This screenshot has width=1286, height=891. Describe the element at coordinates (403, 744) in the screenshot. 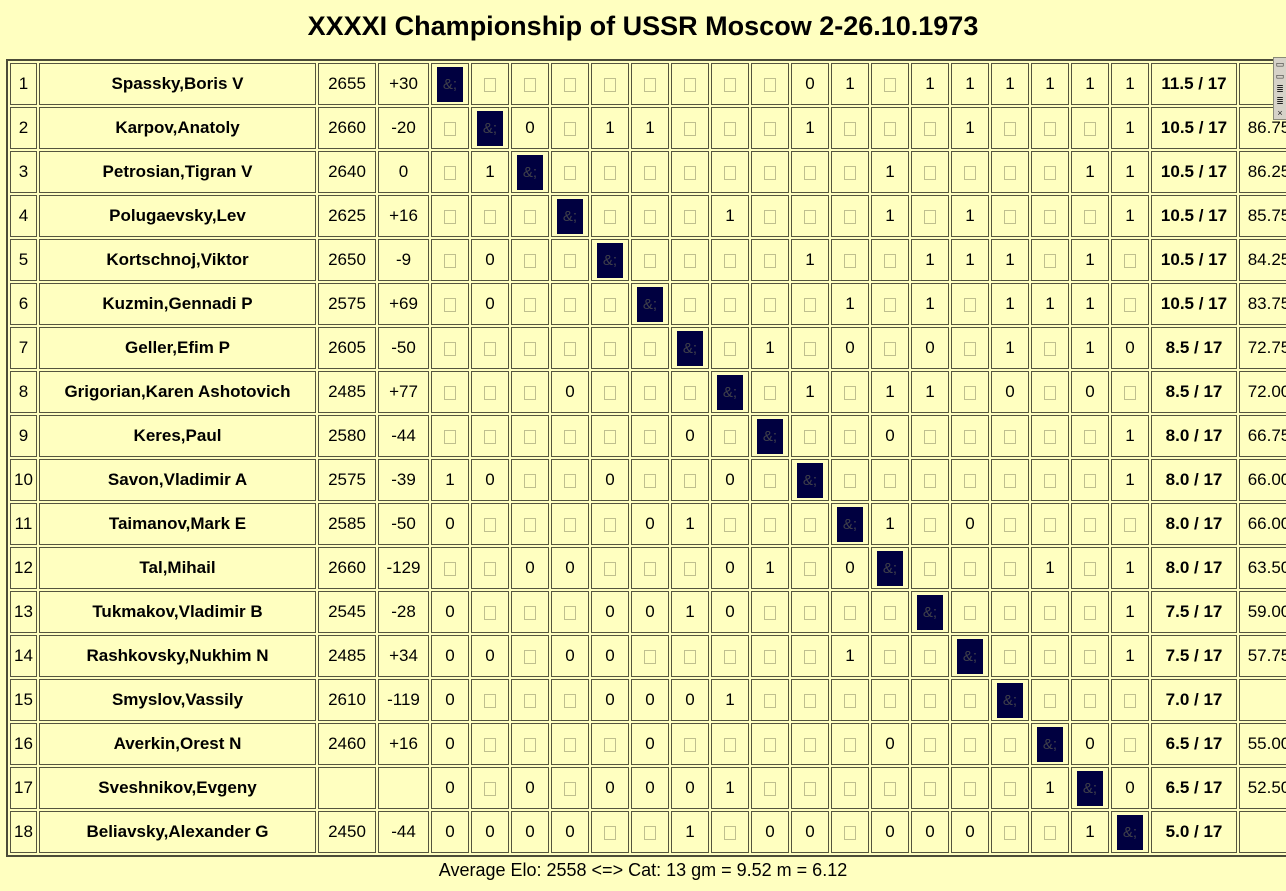

I see `elo-change-cell: +16` at that location.